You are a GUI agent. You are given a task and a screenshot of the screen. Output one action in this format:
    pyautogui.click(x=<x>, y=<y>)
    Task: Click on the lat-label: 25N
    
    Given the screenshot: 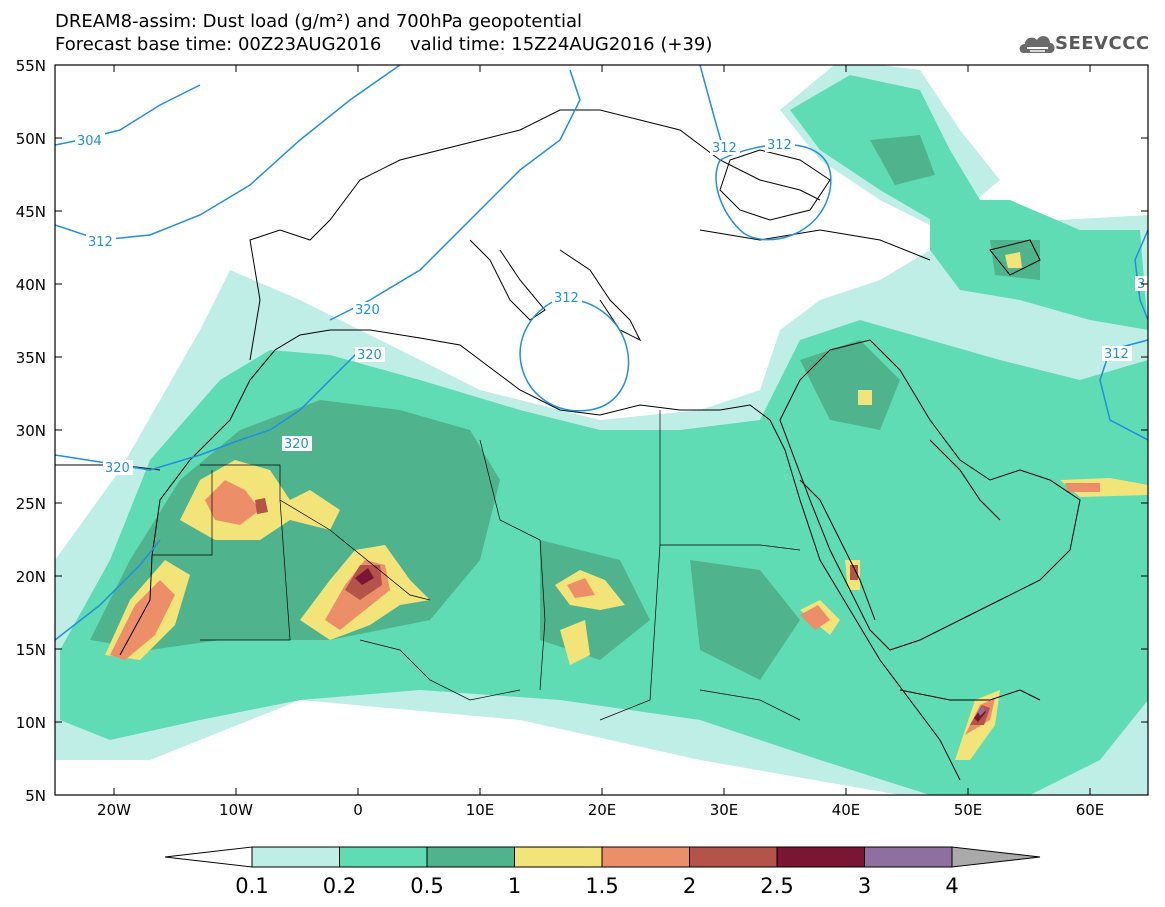 What is the action you would take?
    pyautogui.click(x=31, y=504)
    